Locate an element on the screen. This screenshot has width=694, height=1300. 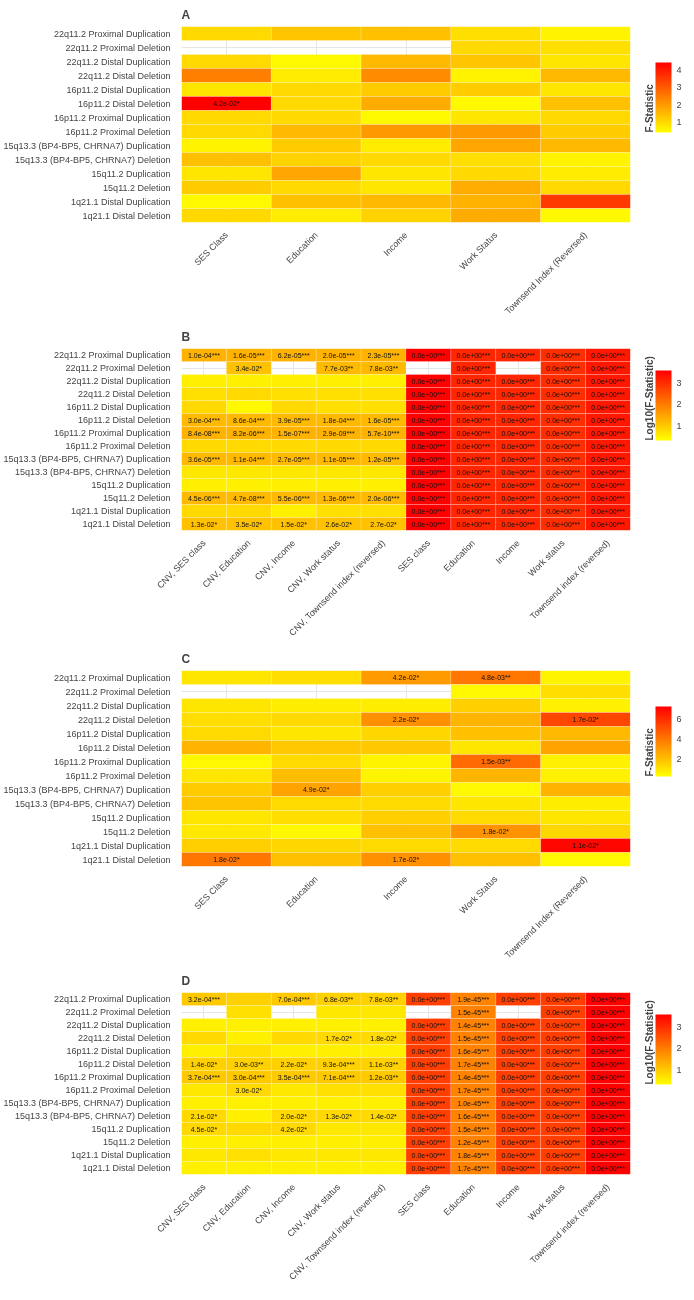
chart-title: A is located at coordinates (186, 14).